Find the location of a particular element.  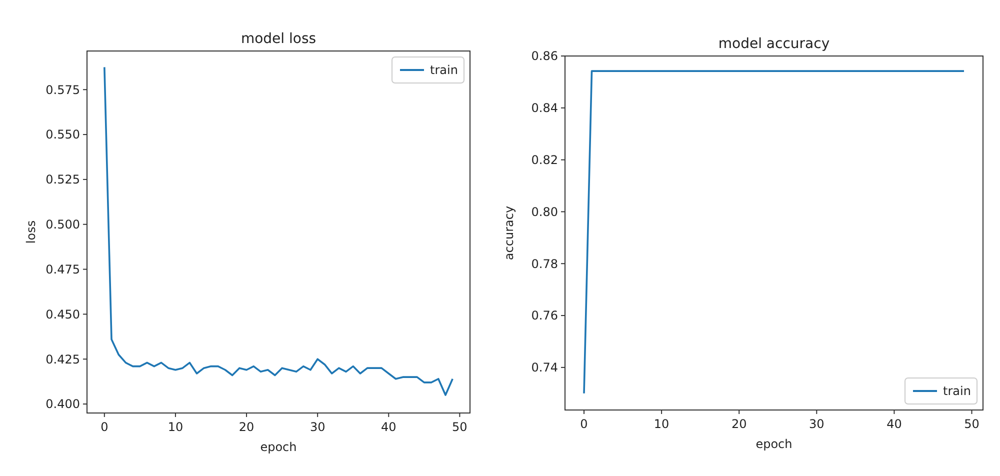

y-tick-label: 0.550 is located at coordinates (63, 135).